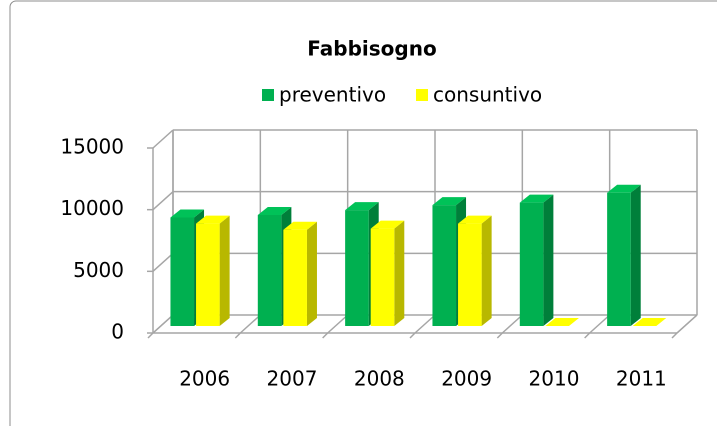  Describe the element at coordinates (641, 379) in the screenshot. I see `x-tick-label: 2011` at that location.